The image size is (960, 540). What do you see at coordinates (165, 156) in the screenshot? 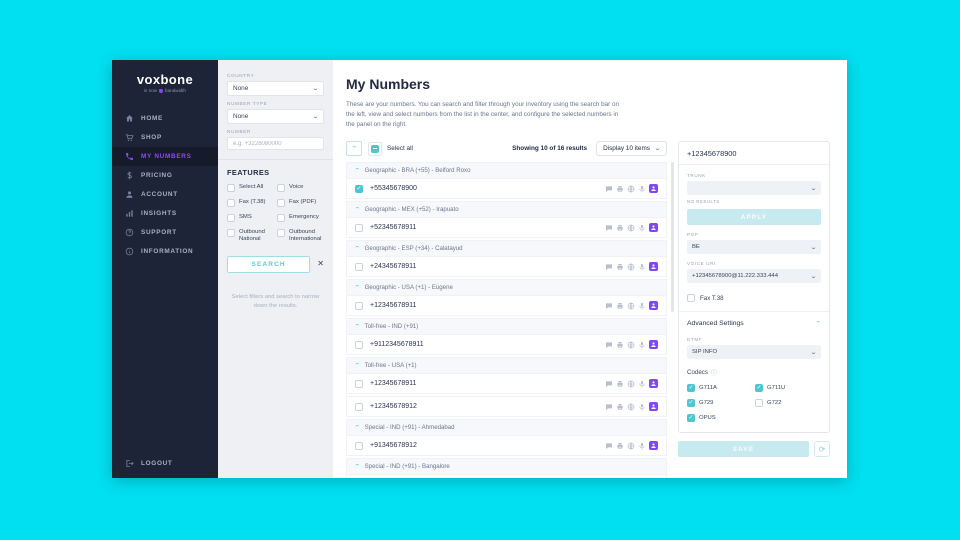
I see `sidebar-item-my-numbers: MY NUMBERS` at bounding box center [165, 156].